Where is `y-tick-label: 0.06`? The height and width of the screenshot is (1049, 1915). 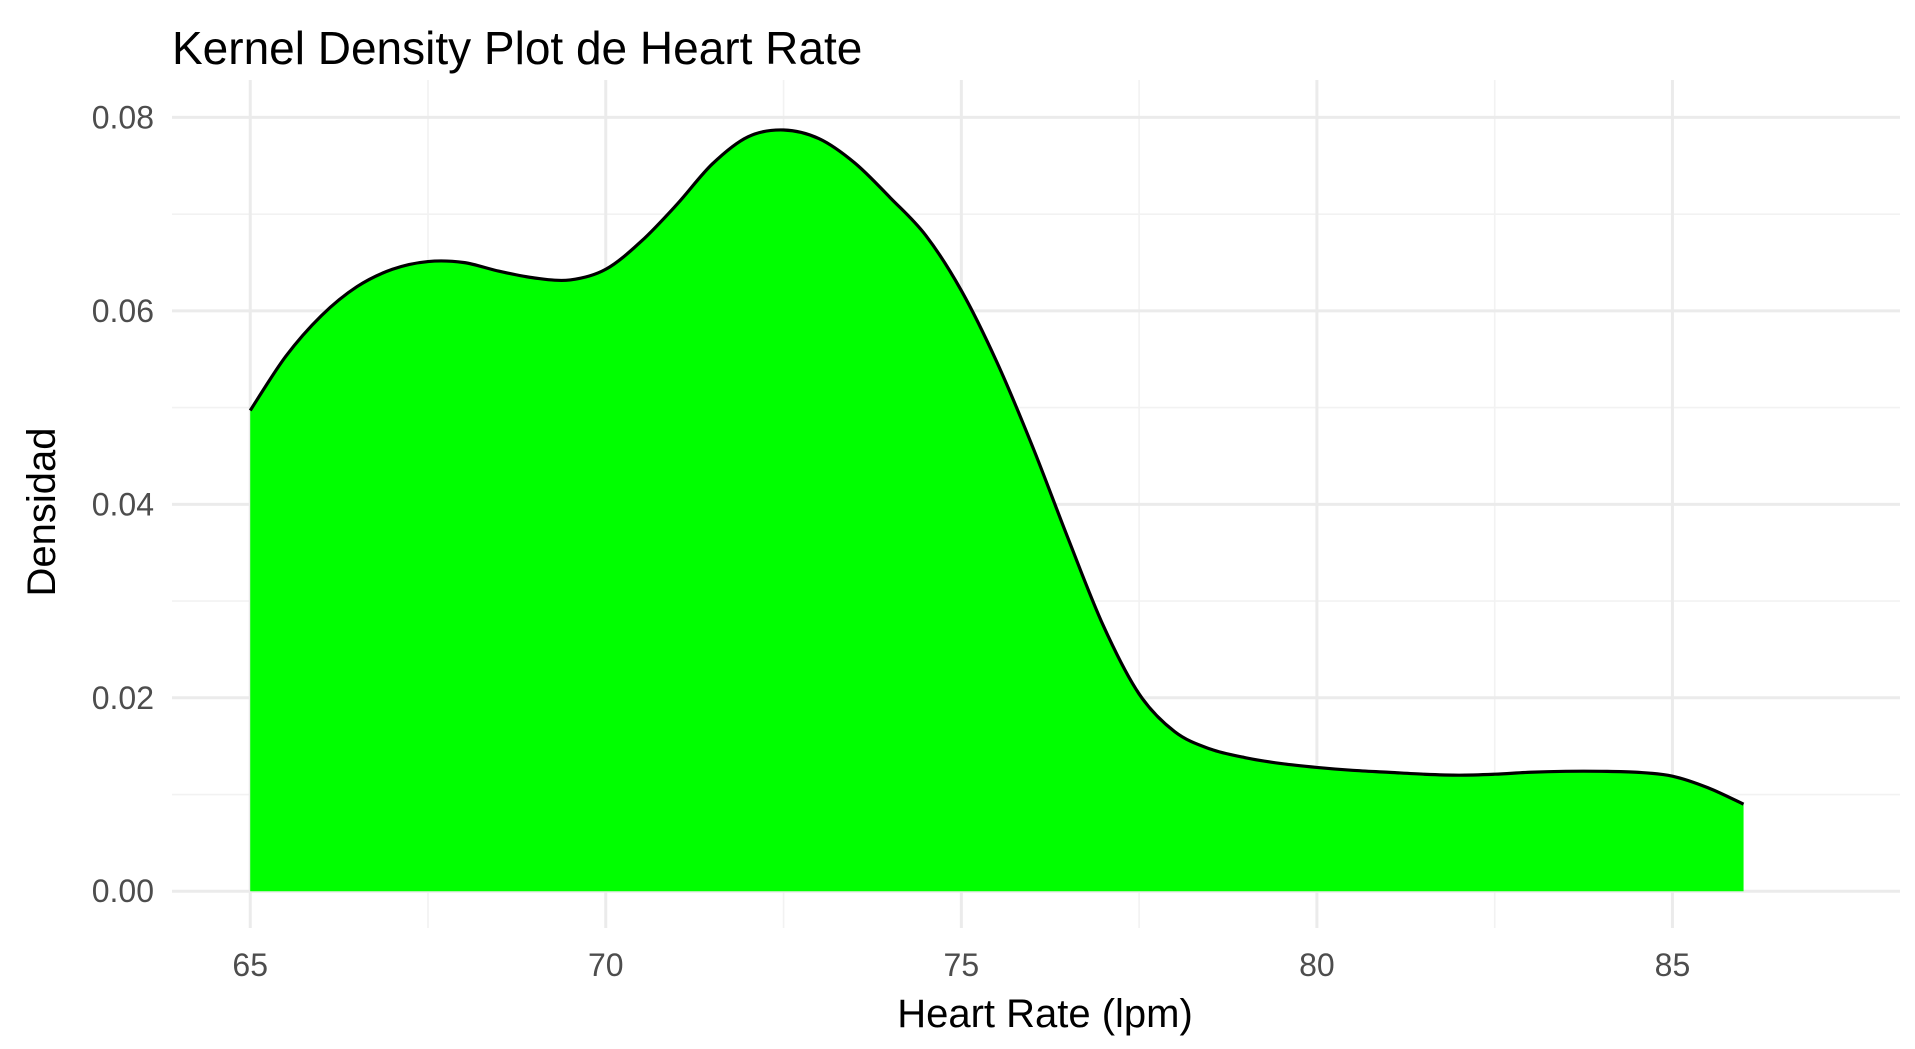 y-tick-label: 0.06 is located at coordinates (123, 311).